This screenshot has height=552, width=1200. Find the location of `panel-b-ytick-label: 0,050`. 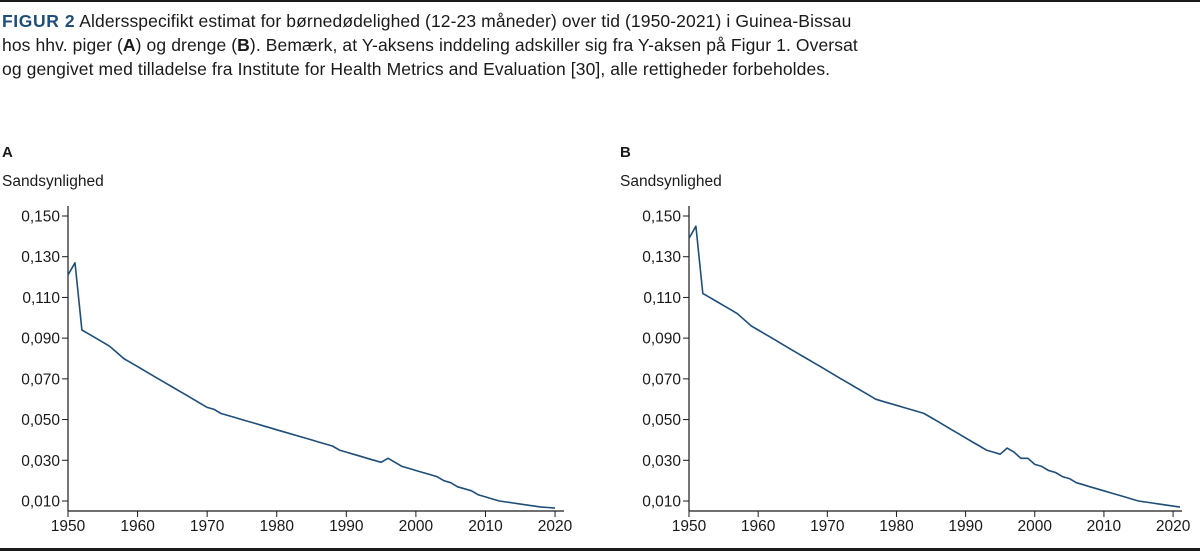

panel-b-ytick-label: 0,050 is located at coordinates (661, 420).